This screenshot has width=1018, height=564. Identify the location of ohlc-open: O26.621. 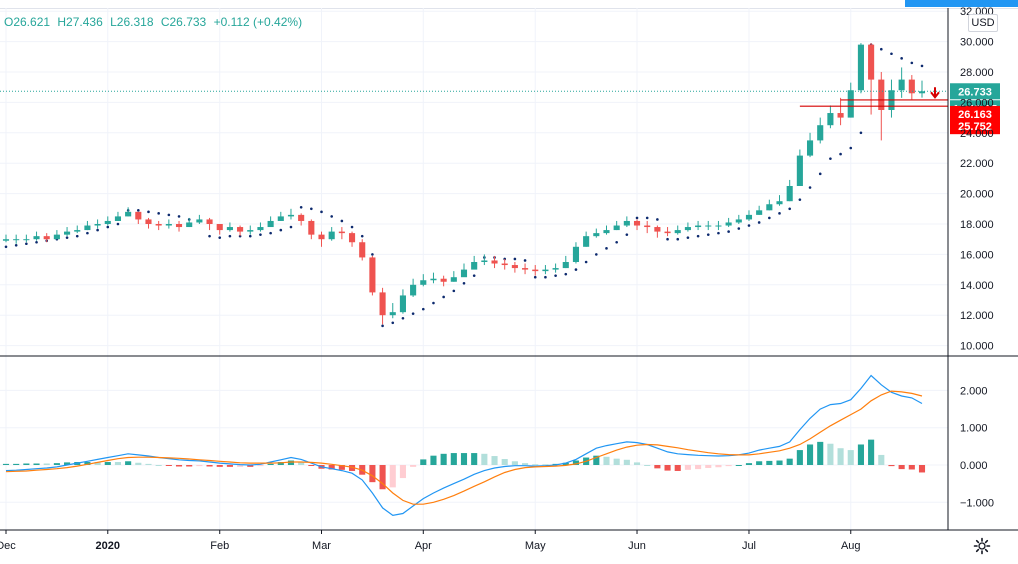
(27, 22).